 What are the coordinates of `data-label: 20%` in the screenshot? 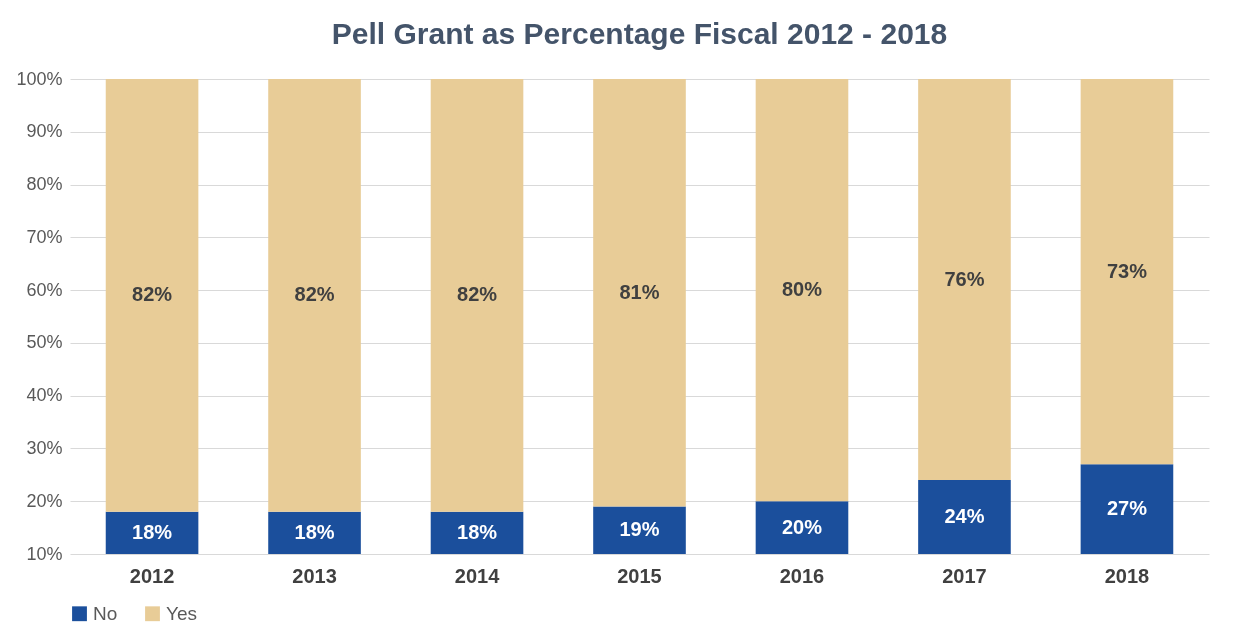 It's located at (802, 526).